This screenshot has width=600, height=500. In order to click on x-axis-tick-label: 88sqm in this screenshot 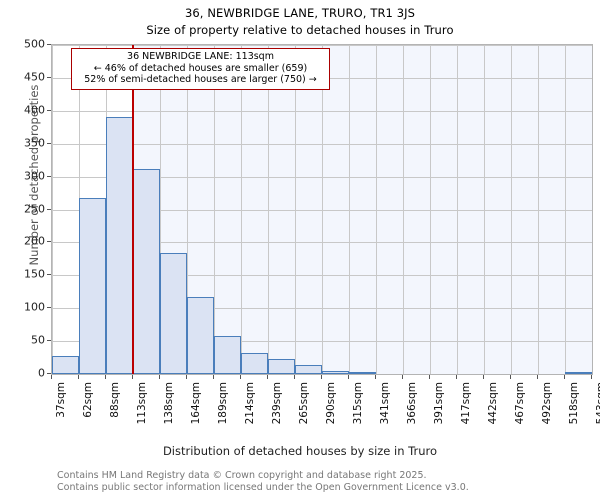, I will do `click(115, 400)`.